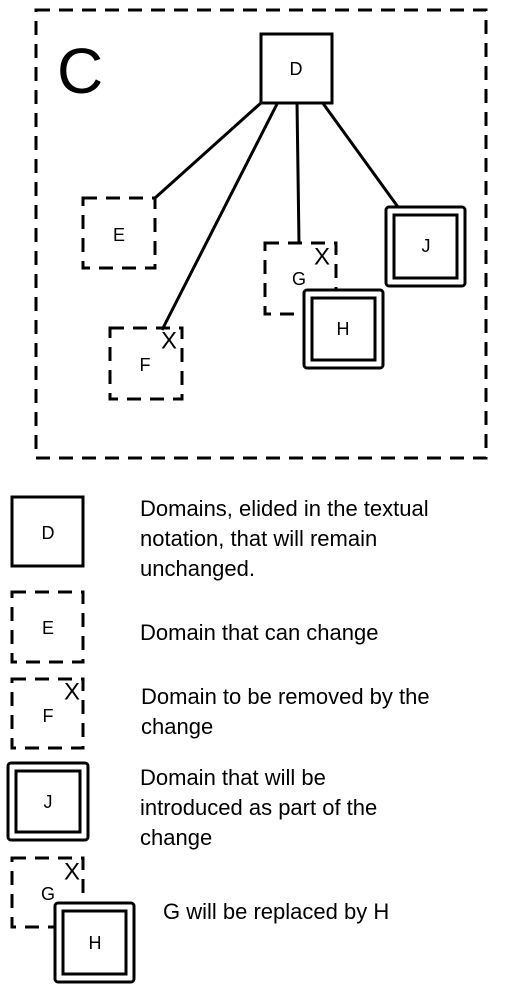  I want to click on node-d: D, so click(296, 68).